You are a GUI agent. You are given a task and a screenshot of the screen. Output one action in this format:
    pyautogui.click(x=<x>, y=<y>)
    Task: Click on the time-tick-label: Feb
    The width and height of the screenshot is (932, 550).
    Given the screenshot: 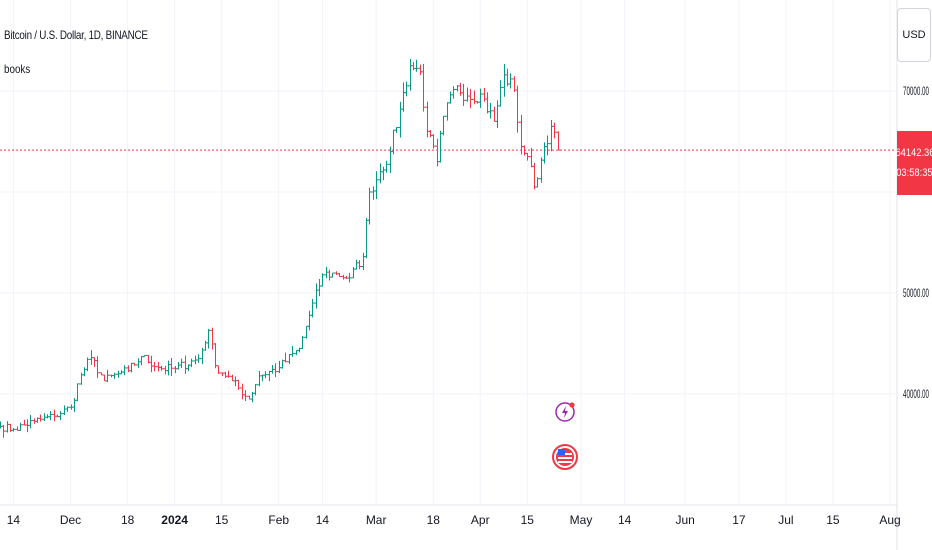 What is the action you would take?
    pyautogui.click(x=278, y=520)
    